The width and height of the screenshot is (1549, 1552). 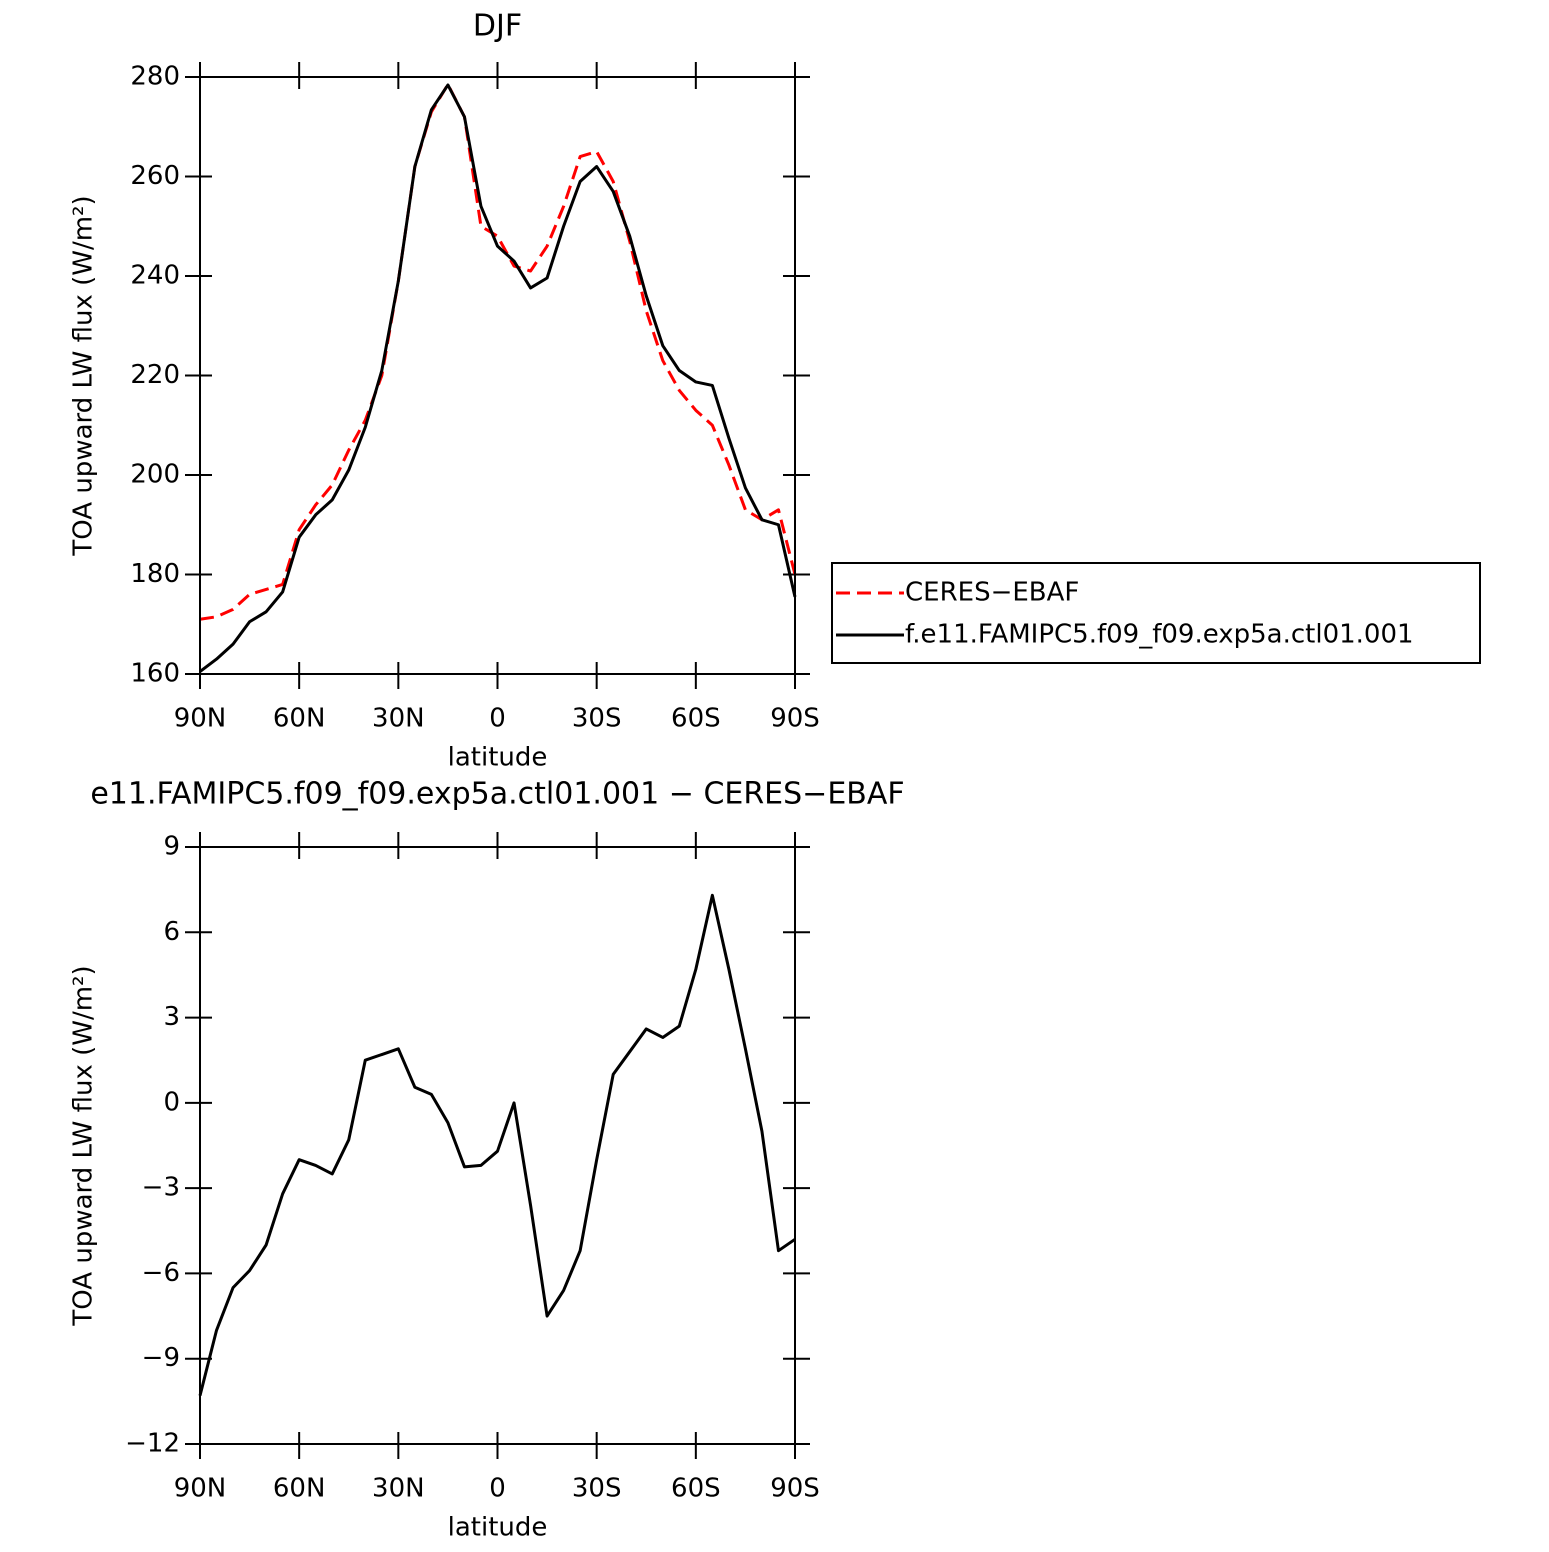 What do you see at coordinates (155, 77) in the screenshot?
I see `y-tick-label: 280` at bounding box center [155, 77].